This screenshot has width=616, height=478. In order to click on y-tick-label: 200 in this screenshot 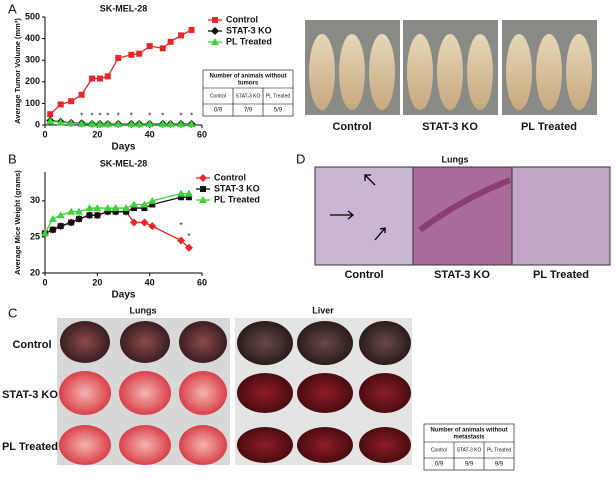, I will do `click(32, 81)`.